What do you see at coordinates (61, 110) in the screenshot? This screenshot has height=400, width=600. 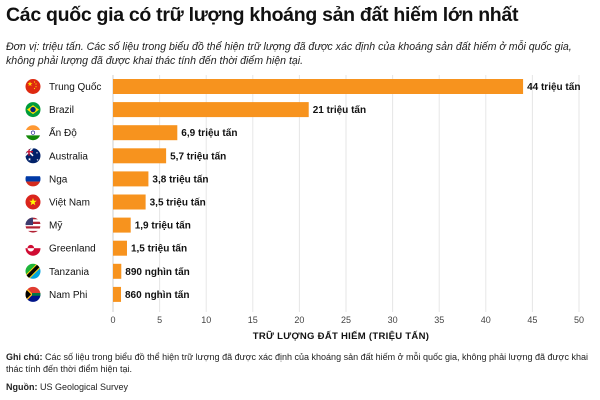 I see `category-label: Brazil` at bounding box center [61, 110].